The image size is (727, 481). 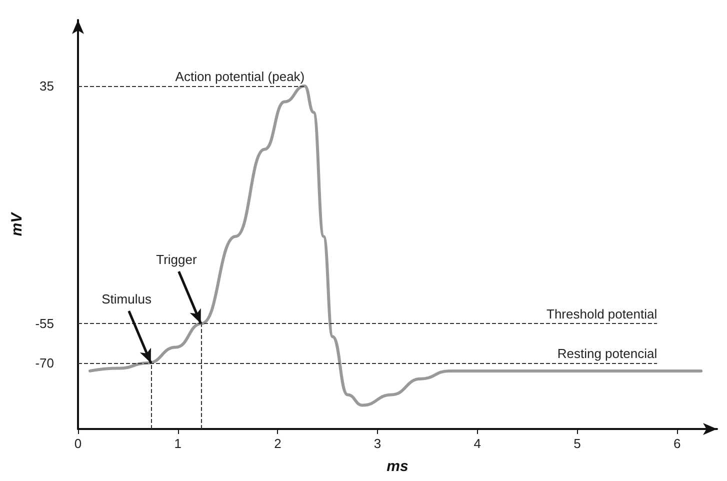 What do you see at coordinates (240, 76) in the screenshot?
I see `ref-line-label: Action potential (peak)` at bounding box center [240, 76].